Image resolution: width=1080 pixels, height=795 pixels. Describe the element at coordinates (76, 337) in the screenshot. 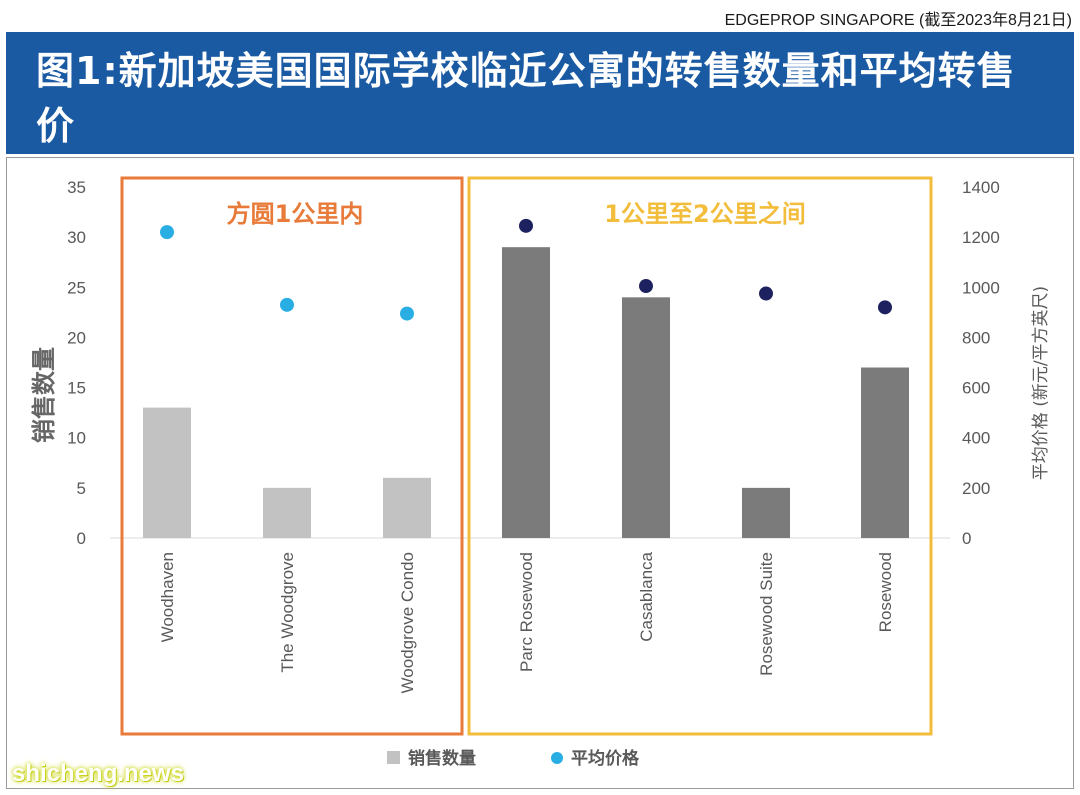

I see `y-tick-label: 20` at that location.